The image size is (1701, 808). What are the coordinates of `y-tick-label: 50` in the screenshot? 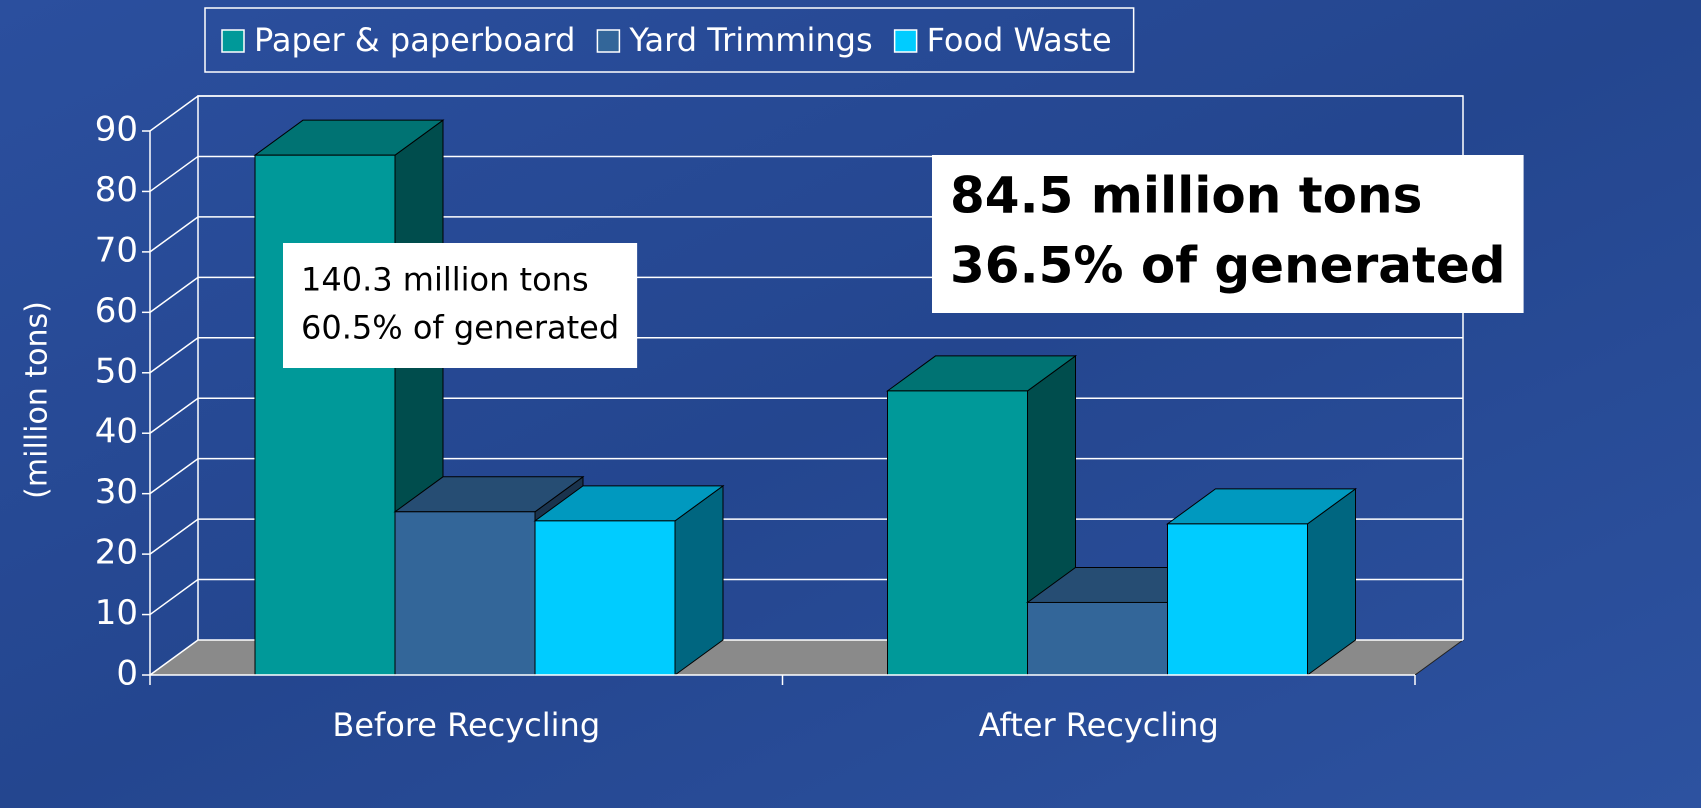 It's located at (116, 371).